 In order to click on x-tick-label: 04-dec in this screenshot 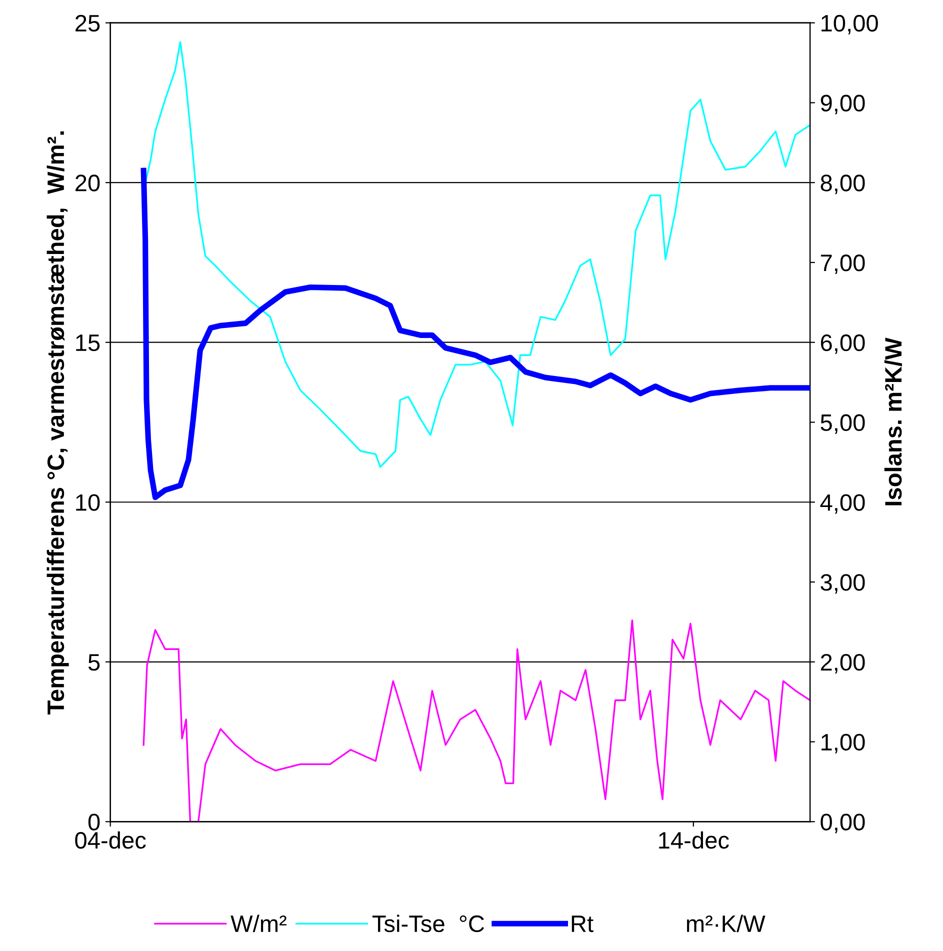, I will do `click(110, 840)`.